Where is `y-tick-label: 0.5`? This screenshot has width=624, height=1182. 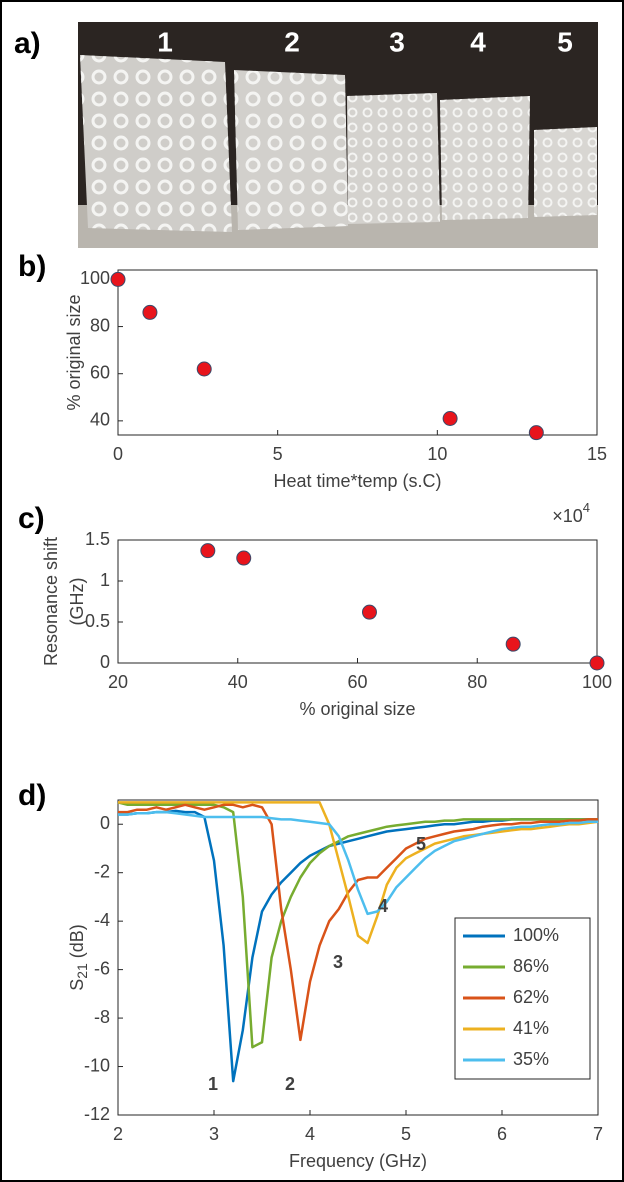
y-tick-label: 0.5 is located at coordinates (97, 621).